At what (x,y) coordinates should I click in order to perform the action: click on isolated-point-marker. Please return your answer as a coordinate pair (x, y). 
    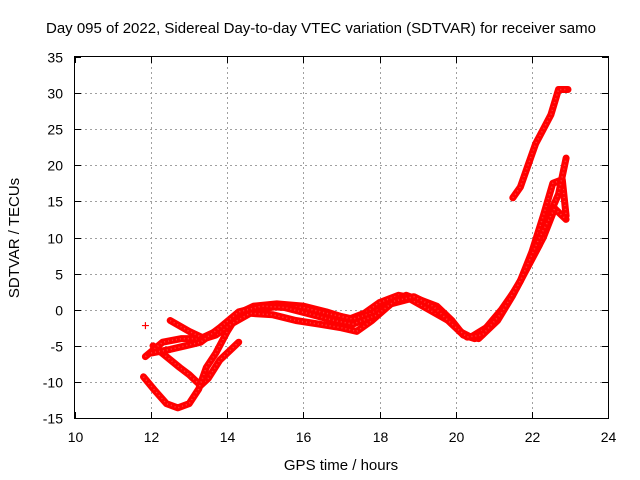
    Looking at the image, I should click on (145, 326).